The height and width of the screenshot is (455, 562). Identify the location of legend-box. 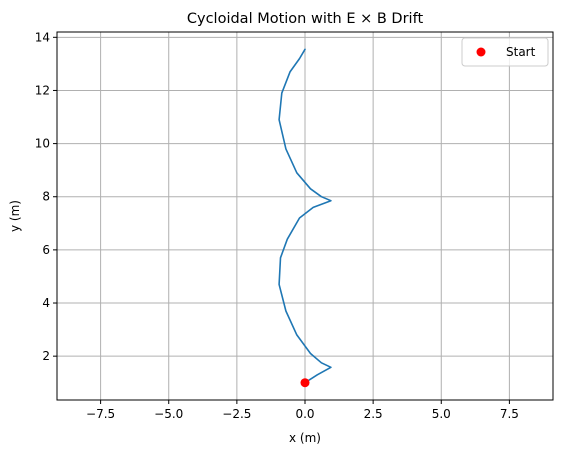
(505, 52).